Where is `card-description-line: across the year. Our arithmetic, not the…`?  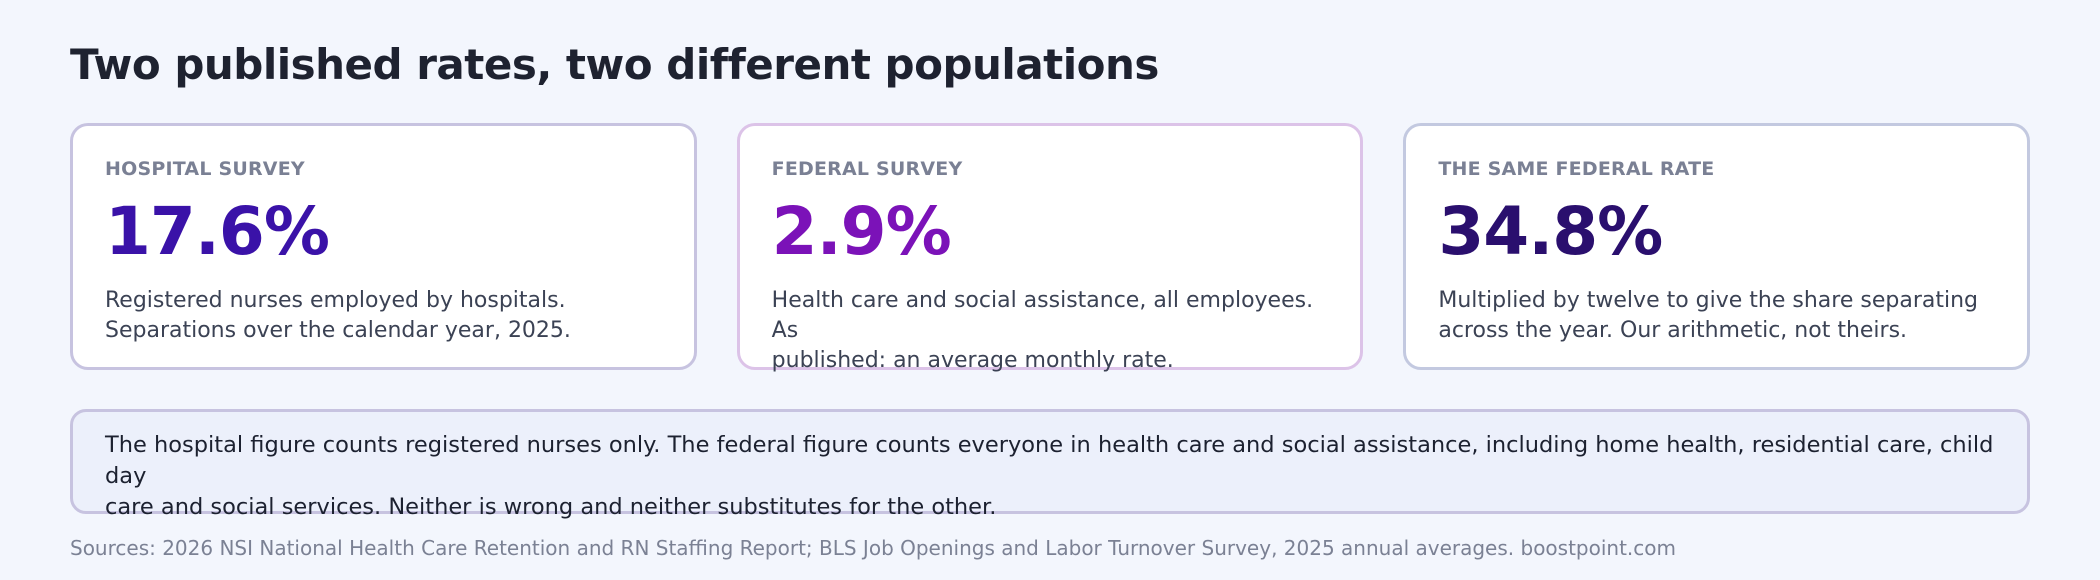
card-description-line: across the year. Our arithmetic, not the… is located at coordinates (1673, 330).